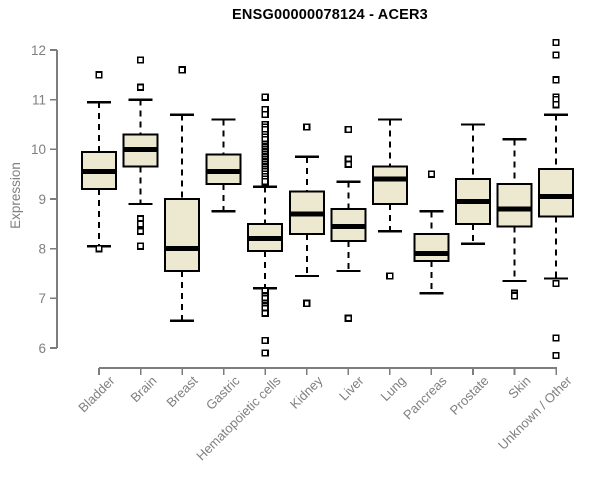 The image size is (600, 500). Describe the element at coordinates (182, 194) in the screenshot. I see `box-breast` at that location.